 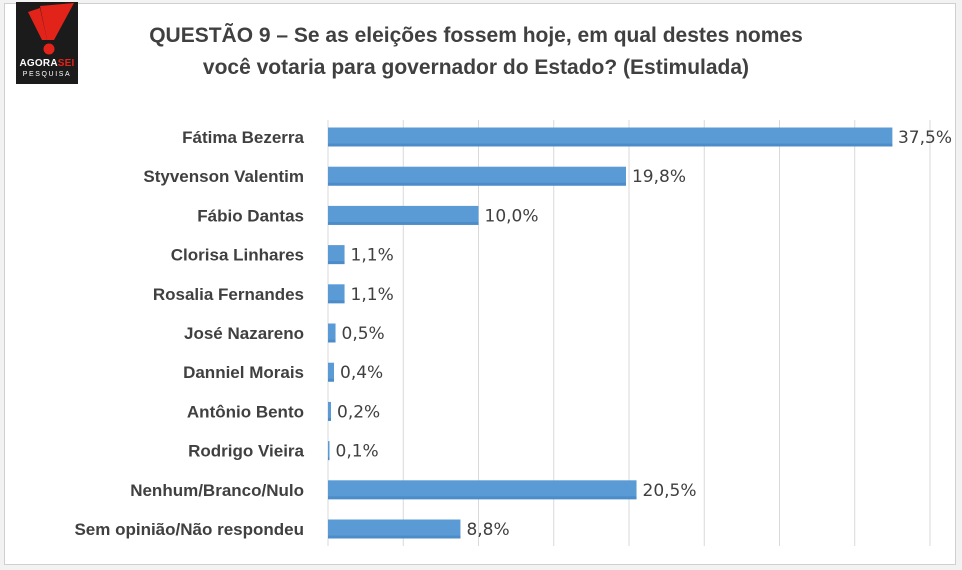 I want to click on logo-wordmark: AGORASEI, so click(x=47, y=63).